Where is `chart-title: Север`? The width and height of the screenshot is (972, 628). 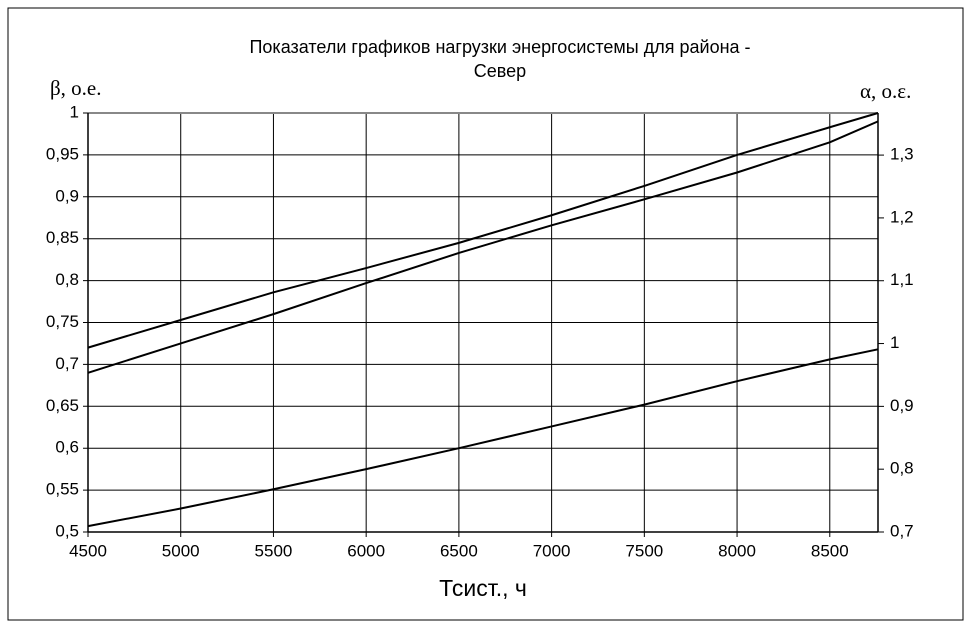 chart-title: Север is located at coordinates (500, 71).